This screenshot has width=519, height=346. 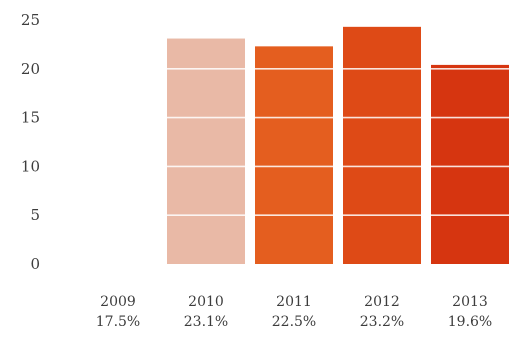 What do you see at coordinates (30, 118) in the screenshot?
I see `y-tick-label: 15` at bounding box center [30, 118].